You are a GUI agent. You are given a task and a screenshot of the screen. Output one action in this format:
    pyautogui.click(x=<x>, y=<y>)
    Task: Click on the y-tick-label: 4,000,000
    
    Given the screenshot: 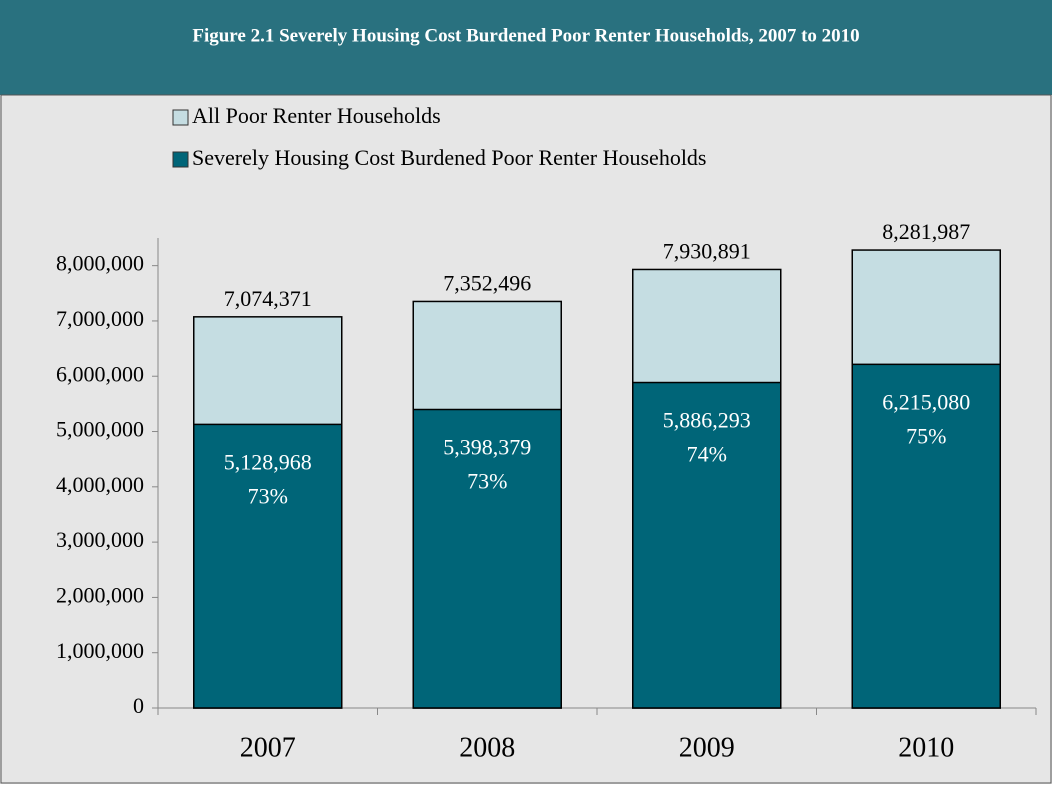 What is the action you would take?
    pyautogui.click(x=100, y=484)
    